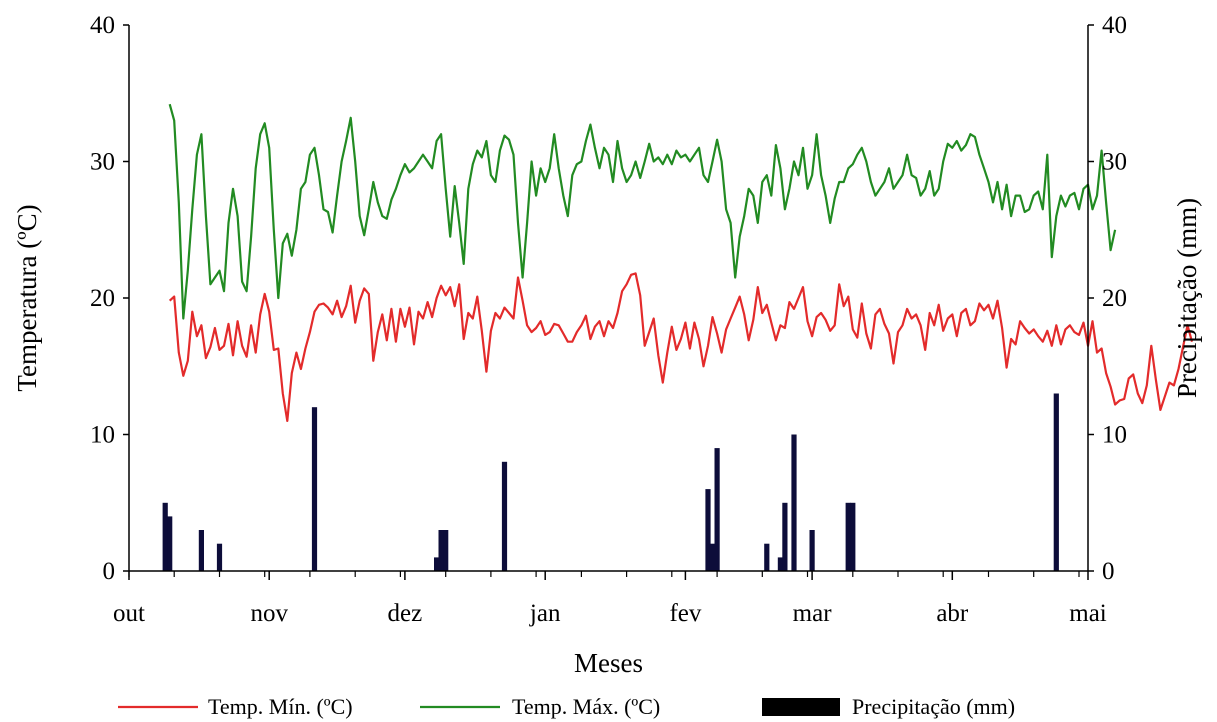 Image resolution: width=1217 pixels, height=722 pixels. What do you see at coordinates (102, 25) in the screenshot?
I see `y-left-tick-label: 40` at bounding box center [102, 25].